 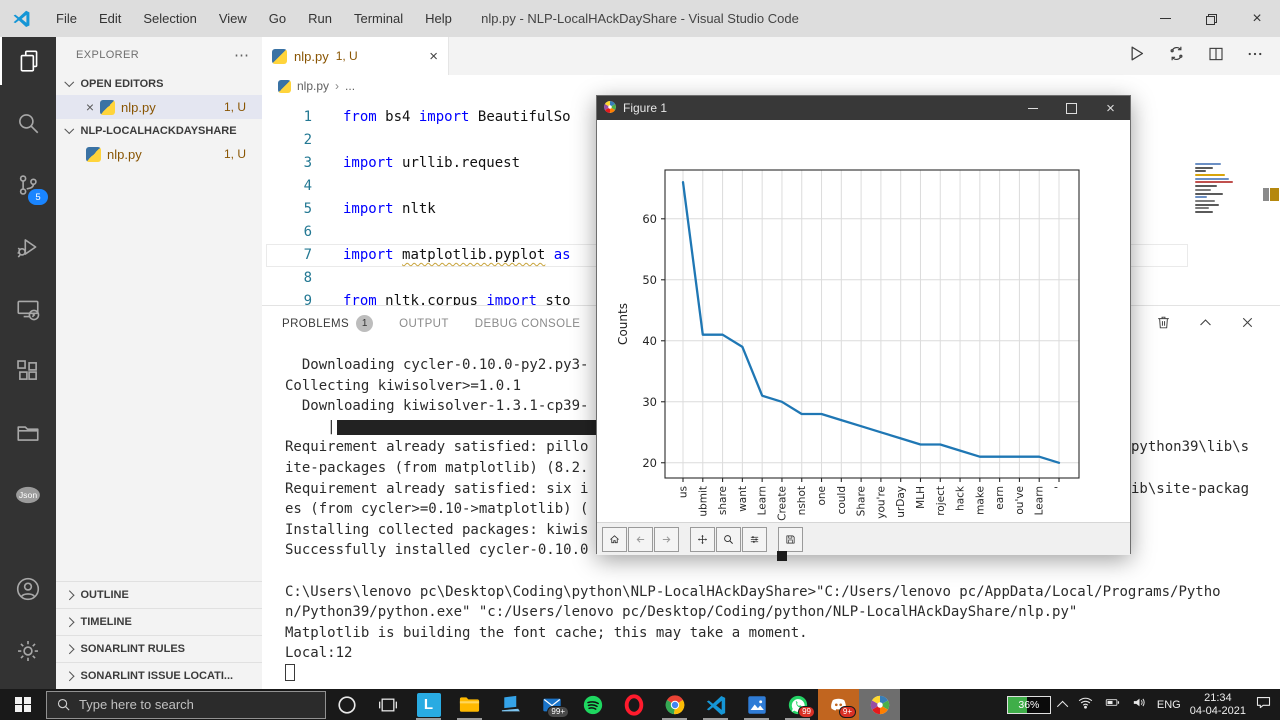 I want to click on pan-icon, so click(x=702, y=539).